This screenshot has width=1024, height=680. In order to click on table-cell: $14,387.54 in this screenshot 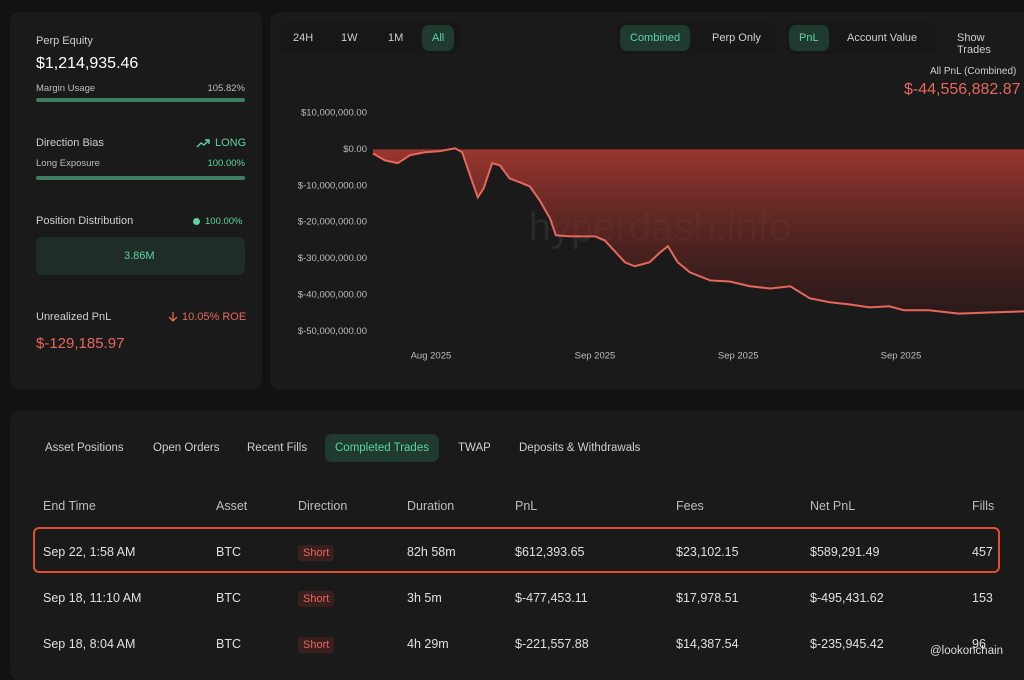, I will do `click(707, 644)`.